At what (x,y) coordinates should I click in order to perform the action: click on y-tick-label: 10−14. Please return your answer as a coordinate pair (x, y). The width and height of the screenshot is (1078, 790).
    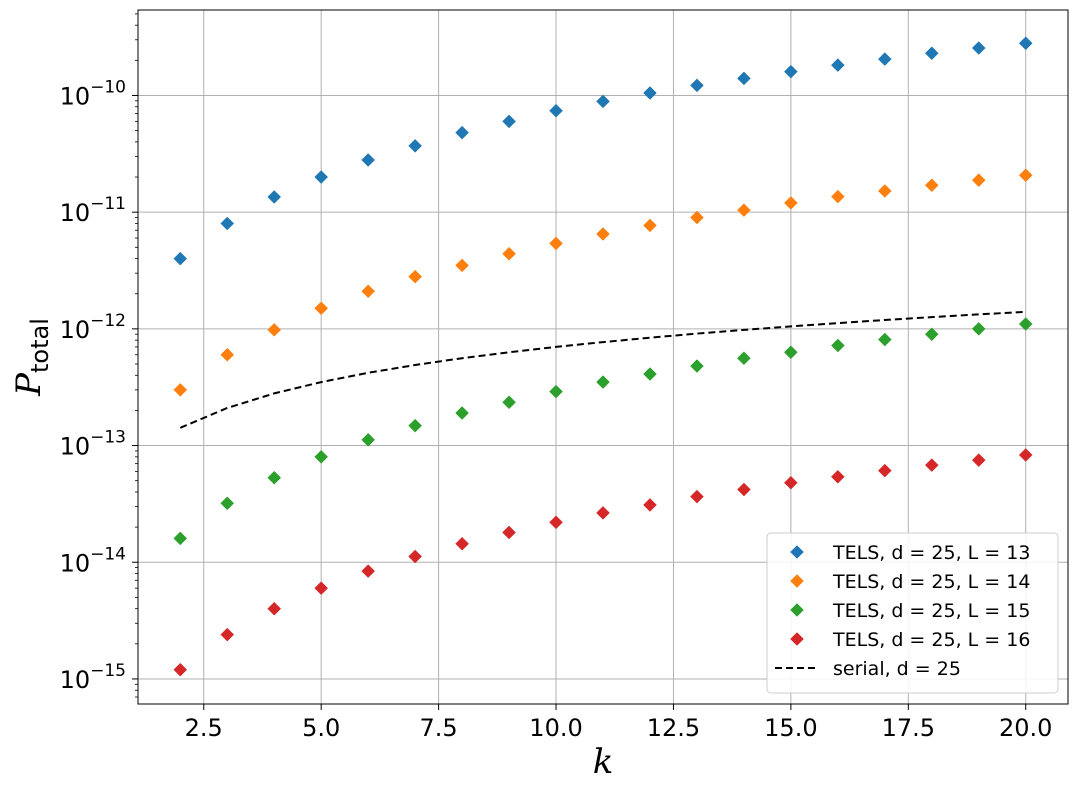
    Looking at the image, I should click on (93, 560).